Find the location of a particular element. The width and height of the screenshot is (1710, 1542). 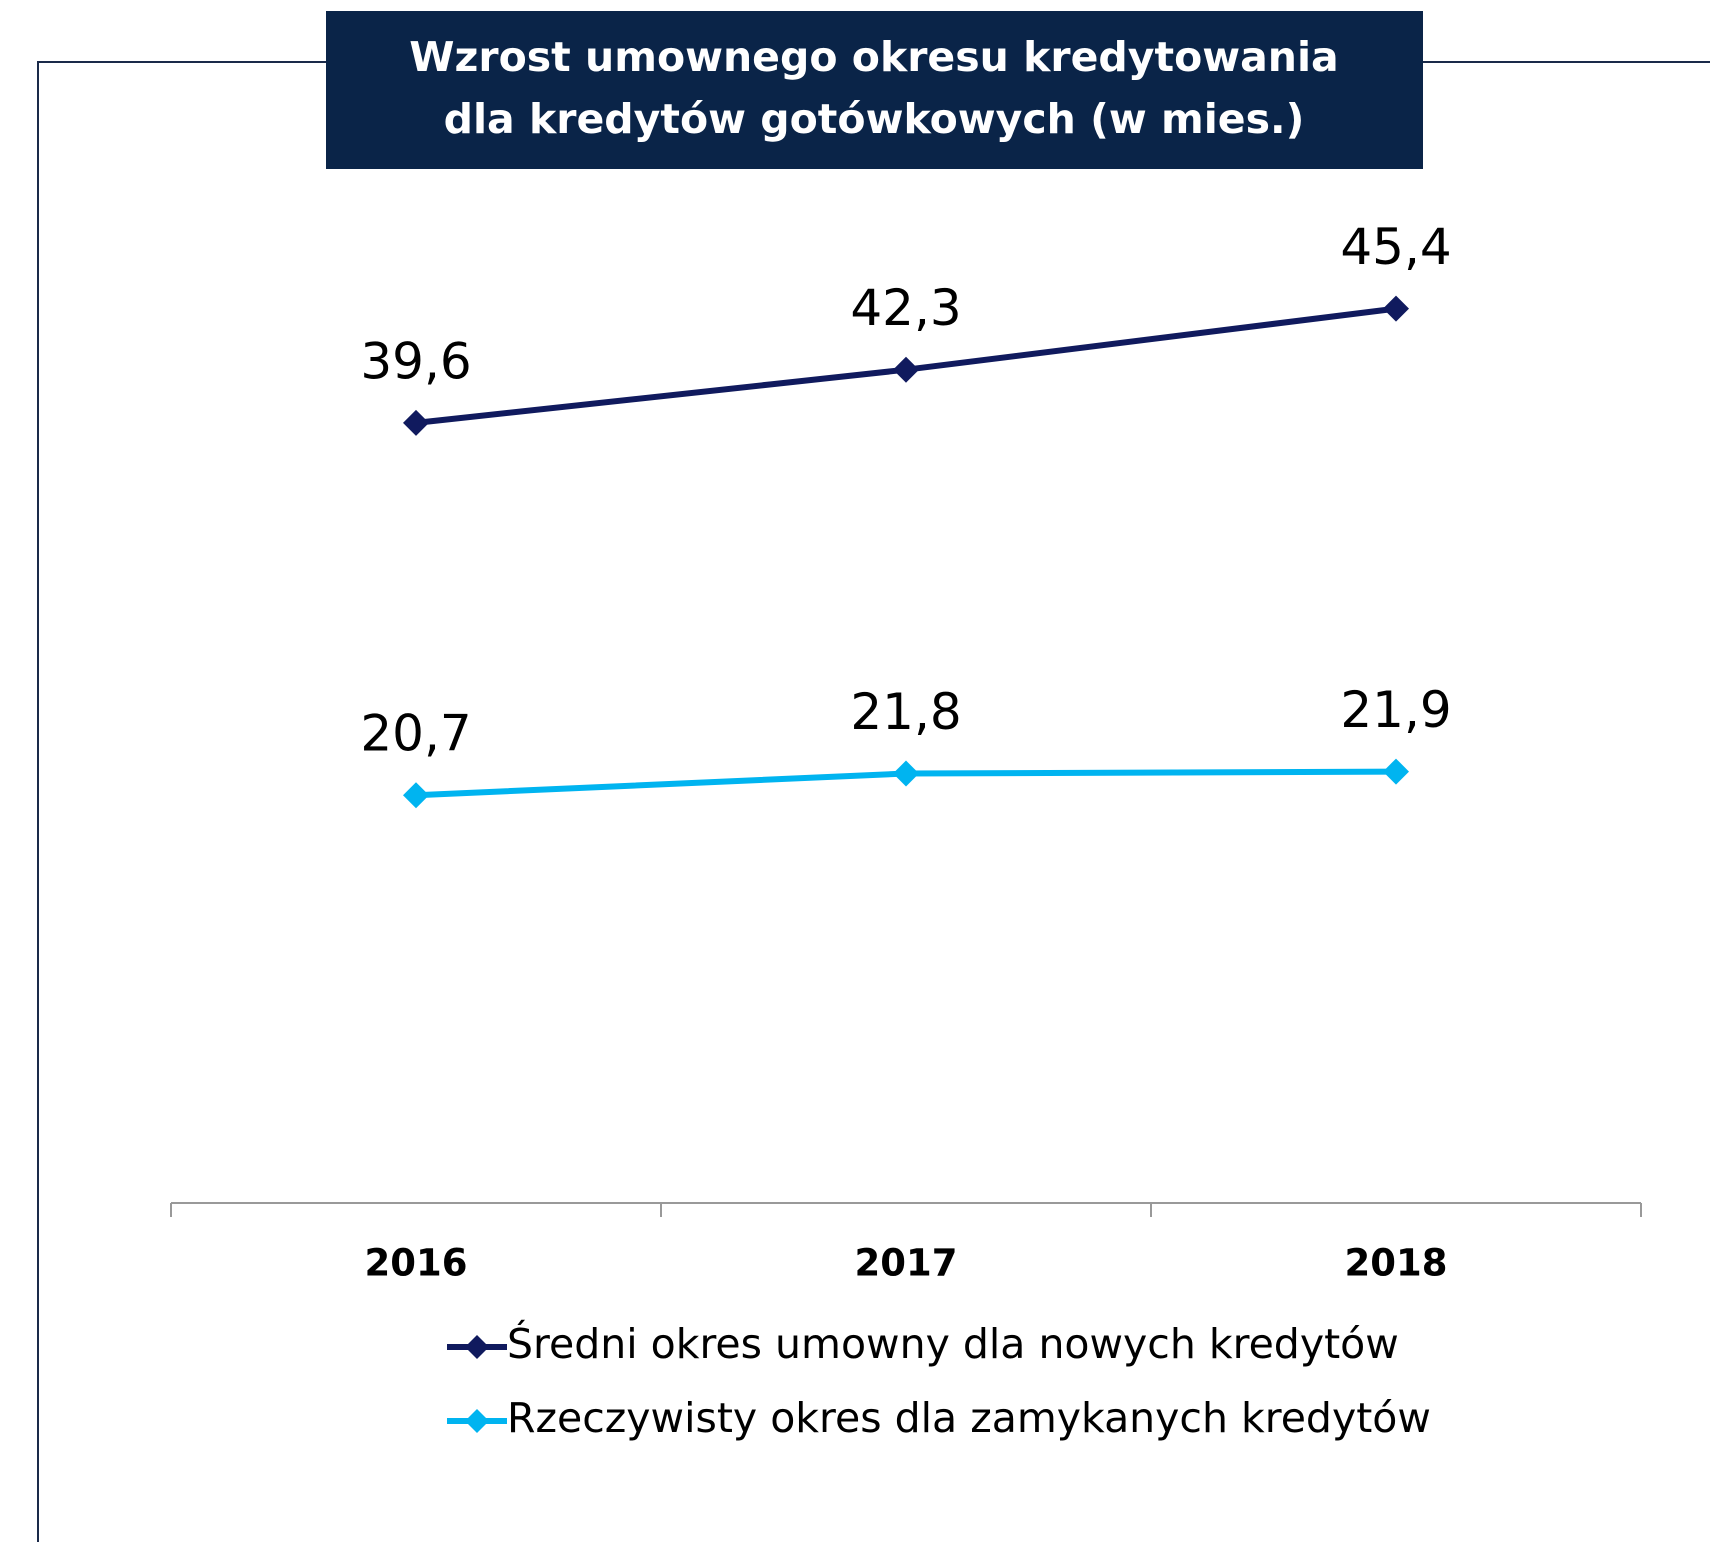

legend-label: Średni okres umowny dla nowych kredytów is located at coordinates (953, 1344).